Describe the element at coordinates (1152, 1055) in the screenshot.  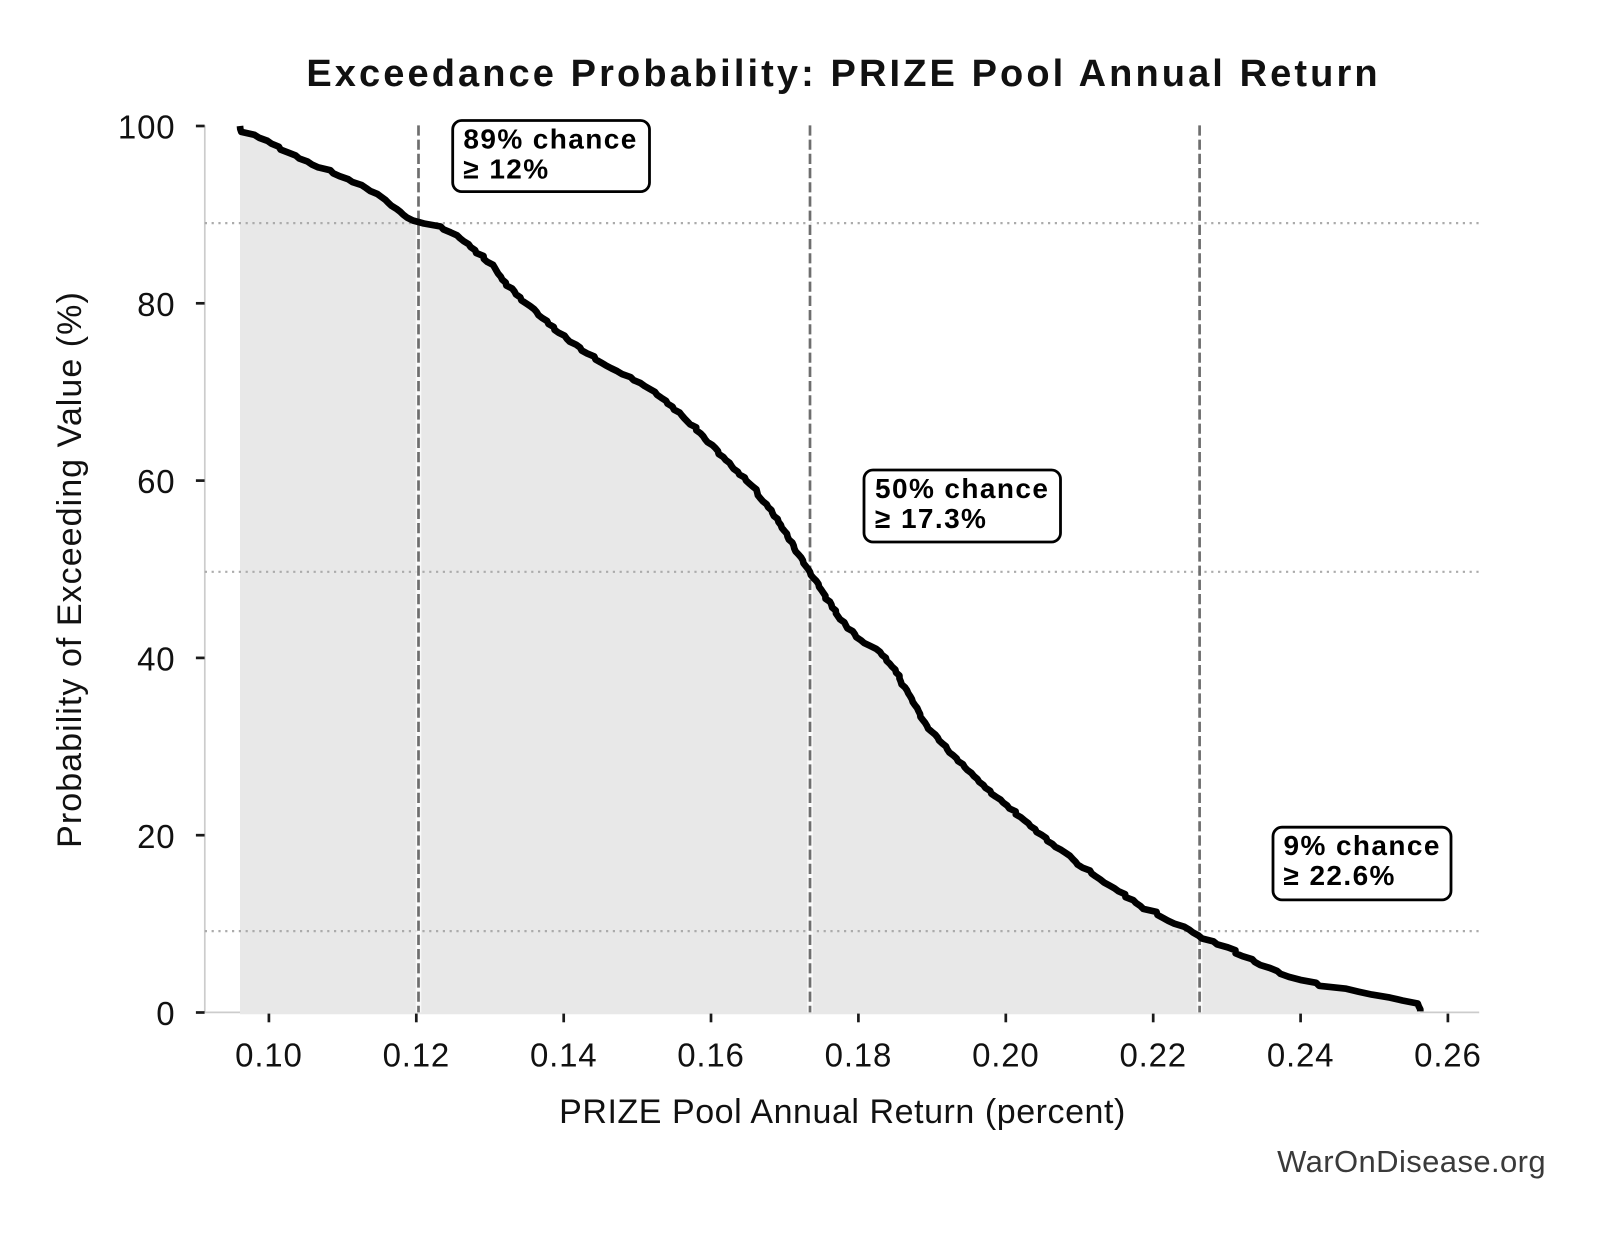
I see `svg-text: 0.22` at that location.